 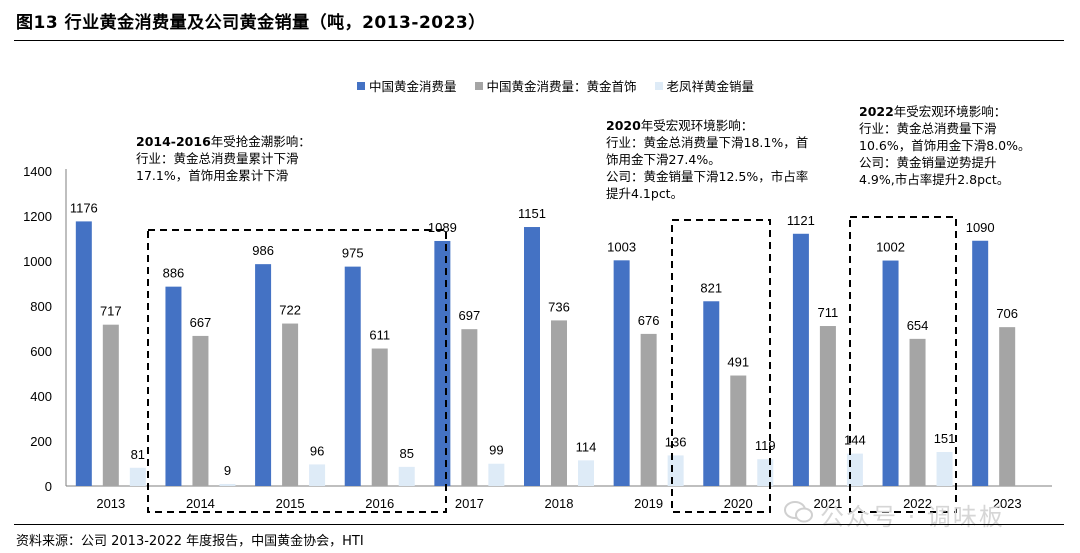 What do you see at coordinates (649, 320) in the screenshot?
I see `data-label-jewelry-2019: 676` at bounding box center [649, 320].